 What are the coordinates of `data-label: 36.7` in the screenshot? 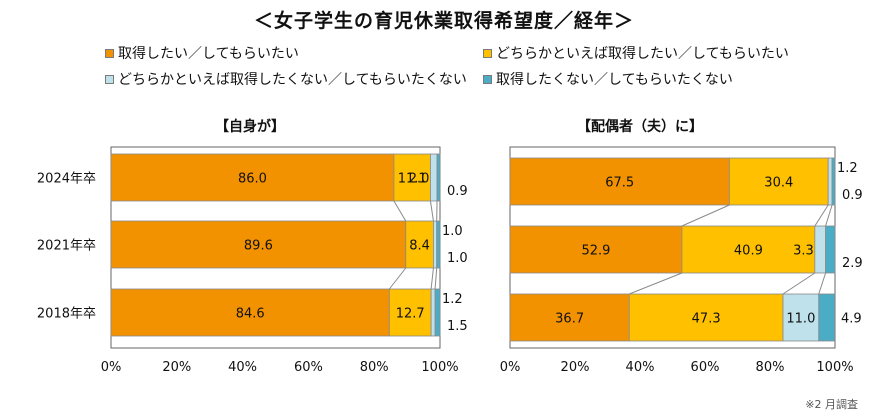 It's located at (569, 319).